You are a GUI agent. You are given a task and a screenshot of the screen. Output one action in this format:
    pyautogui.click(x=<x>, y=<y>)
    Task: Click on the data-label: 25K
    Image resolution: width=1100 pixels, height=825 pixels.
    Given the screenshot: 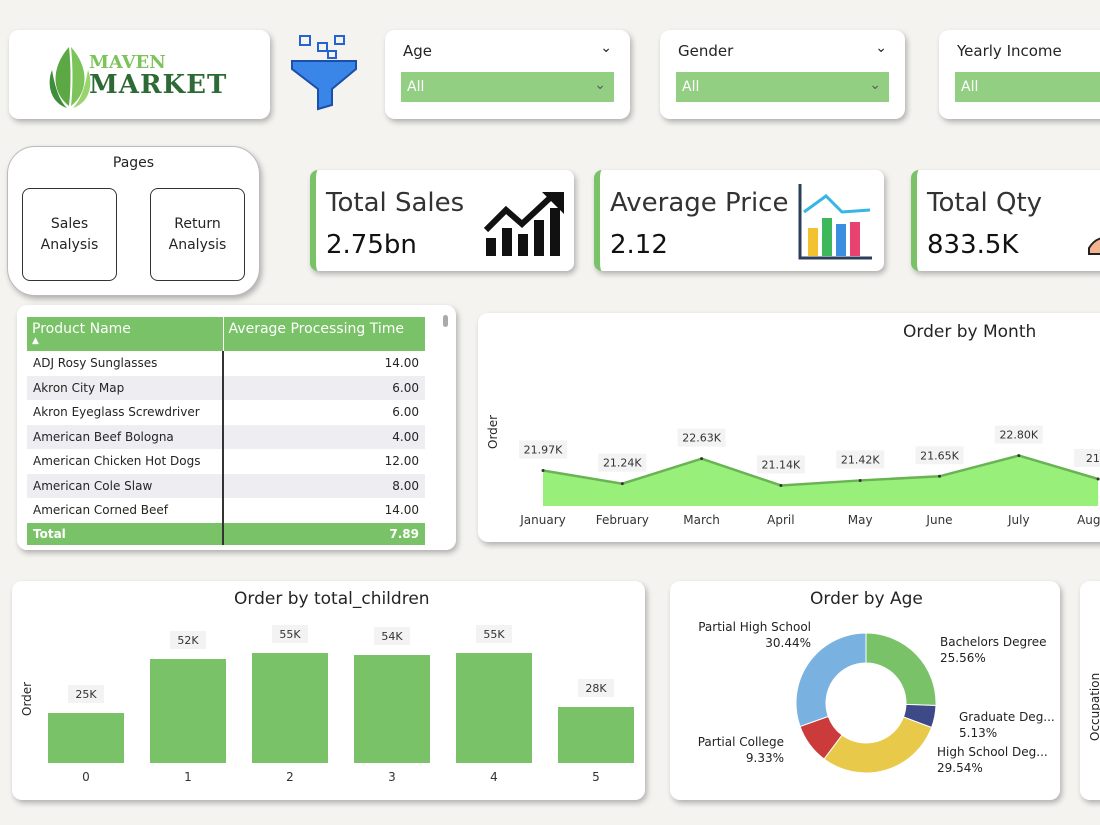 What is the action you would take?
    pyautogui.click(x=86, y=694)
    